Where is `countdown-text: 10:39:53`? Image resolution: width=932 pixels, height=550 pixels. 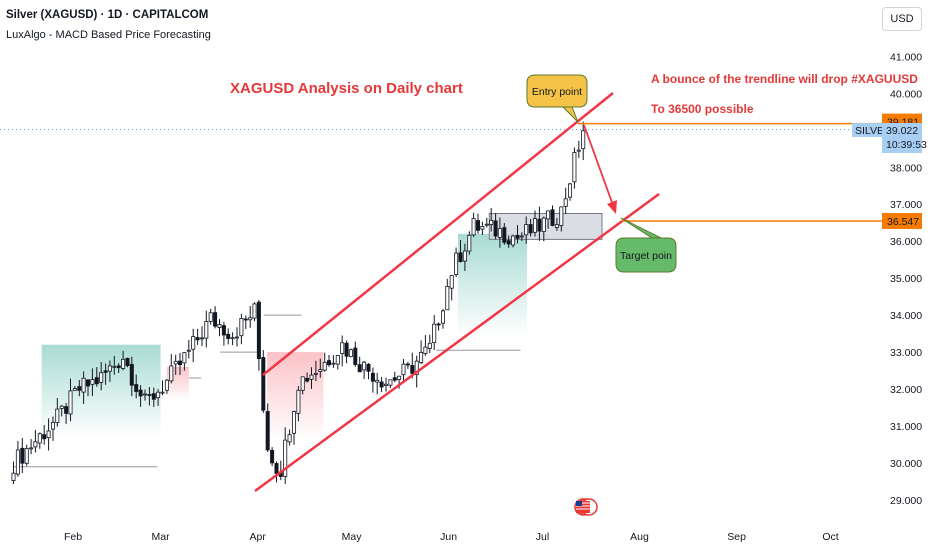
countdown-text: 10:39:53 is located at coordinates (906, 145).